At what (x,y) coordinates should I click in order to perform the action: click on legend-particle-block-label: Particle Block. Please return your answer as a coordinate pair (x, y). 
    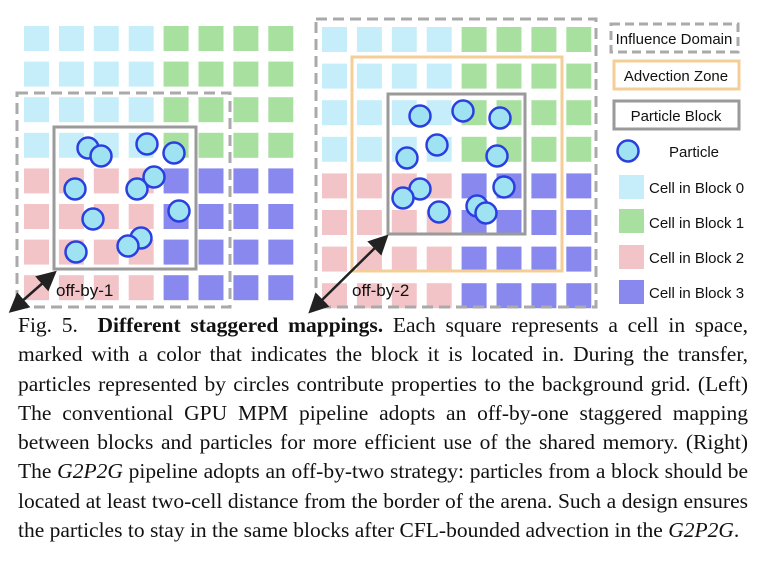
    Looking at the image, I should click on (676, 116).